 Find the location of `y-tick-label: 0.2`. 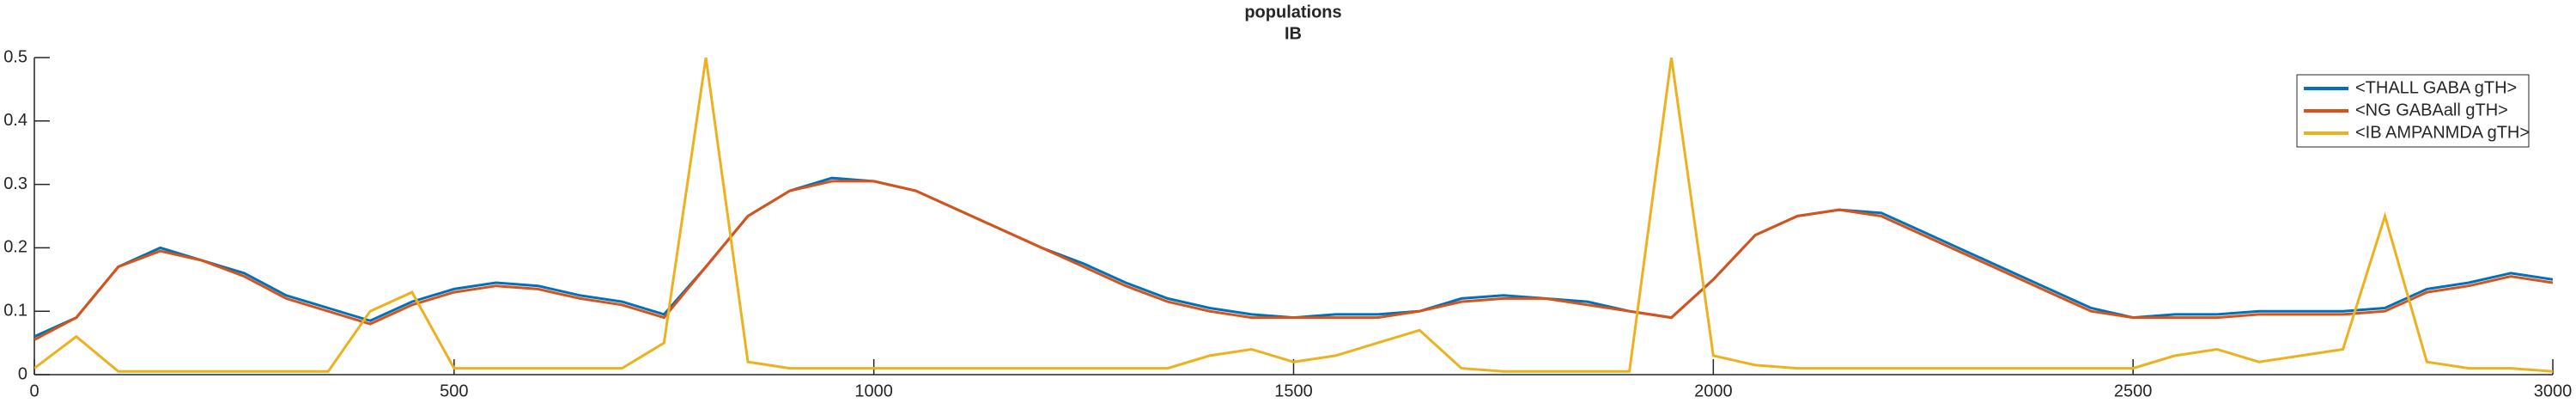

y-tick-label: 0.2 is located at coordinates (15, 247).